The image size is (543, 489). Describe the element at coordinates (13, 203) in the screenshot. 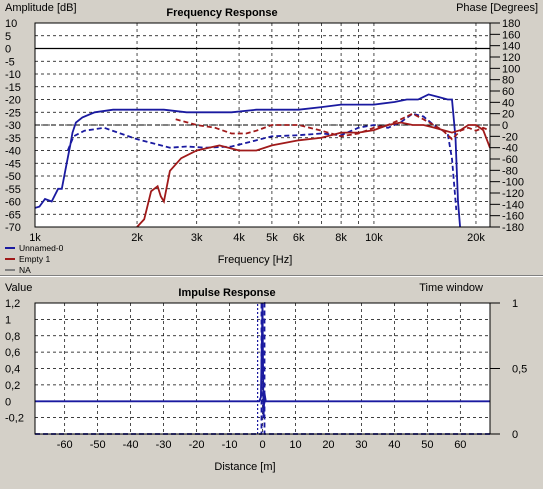

I see `freq-y-tick: -60` at that location.